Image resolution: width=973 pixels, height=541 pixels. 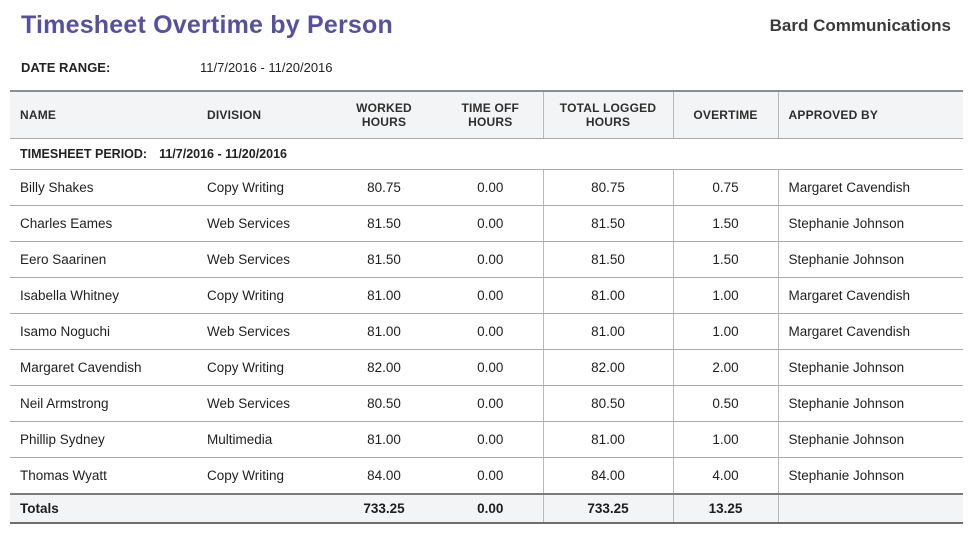 I want to click on cell-overtime: 2.00, so click(x=725, y=367).